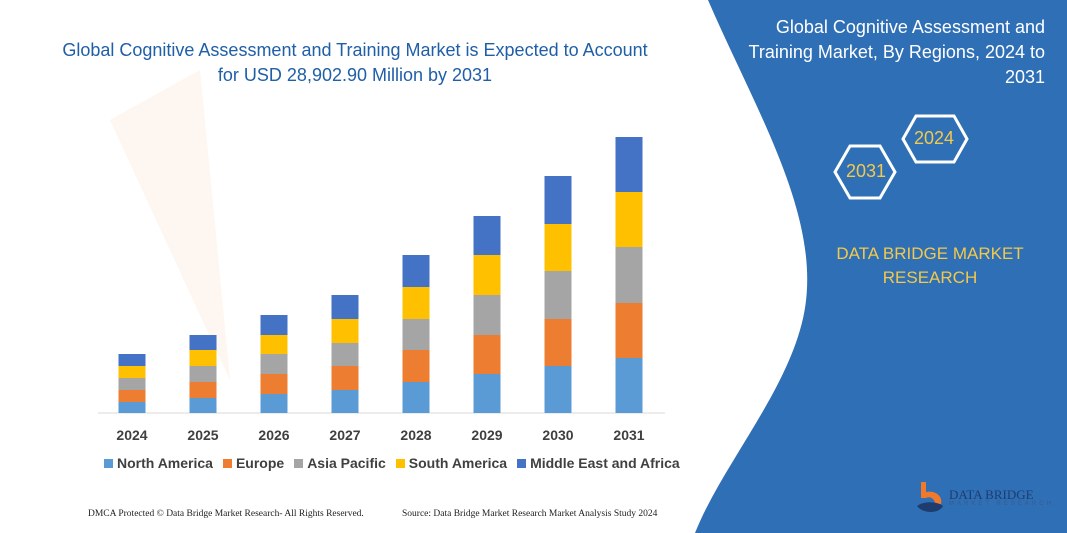 This screenshot has height=533, width=1067. What do you see at coordinates (991, 494) in the screenshot?
I see `logo-text: DATA BRIDGE` at bounding box center [991, 494].